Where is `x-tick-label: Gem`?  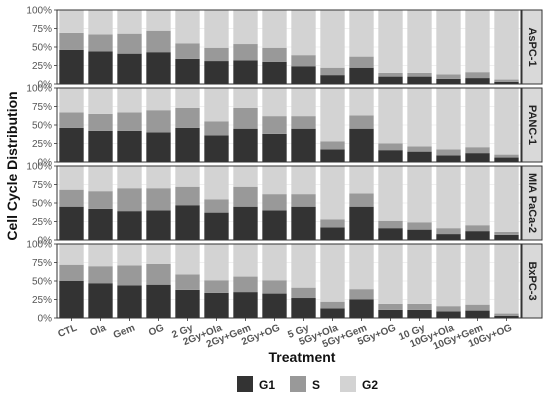 x-tick-label: Gem is located at coordinates (124, 332).